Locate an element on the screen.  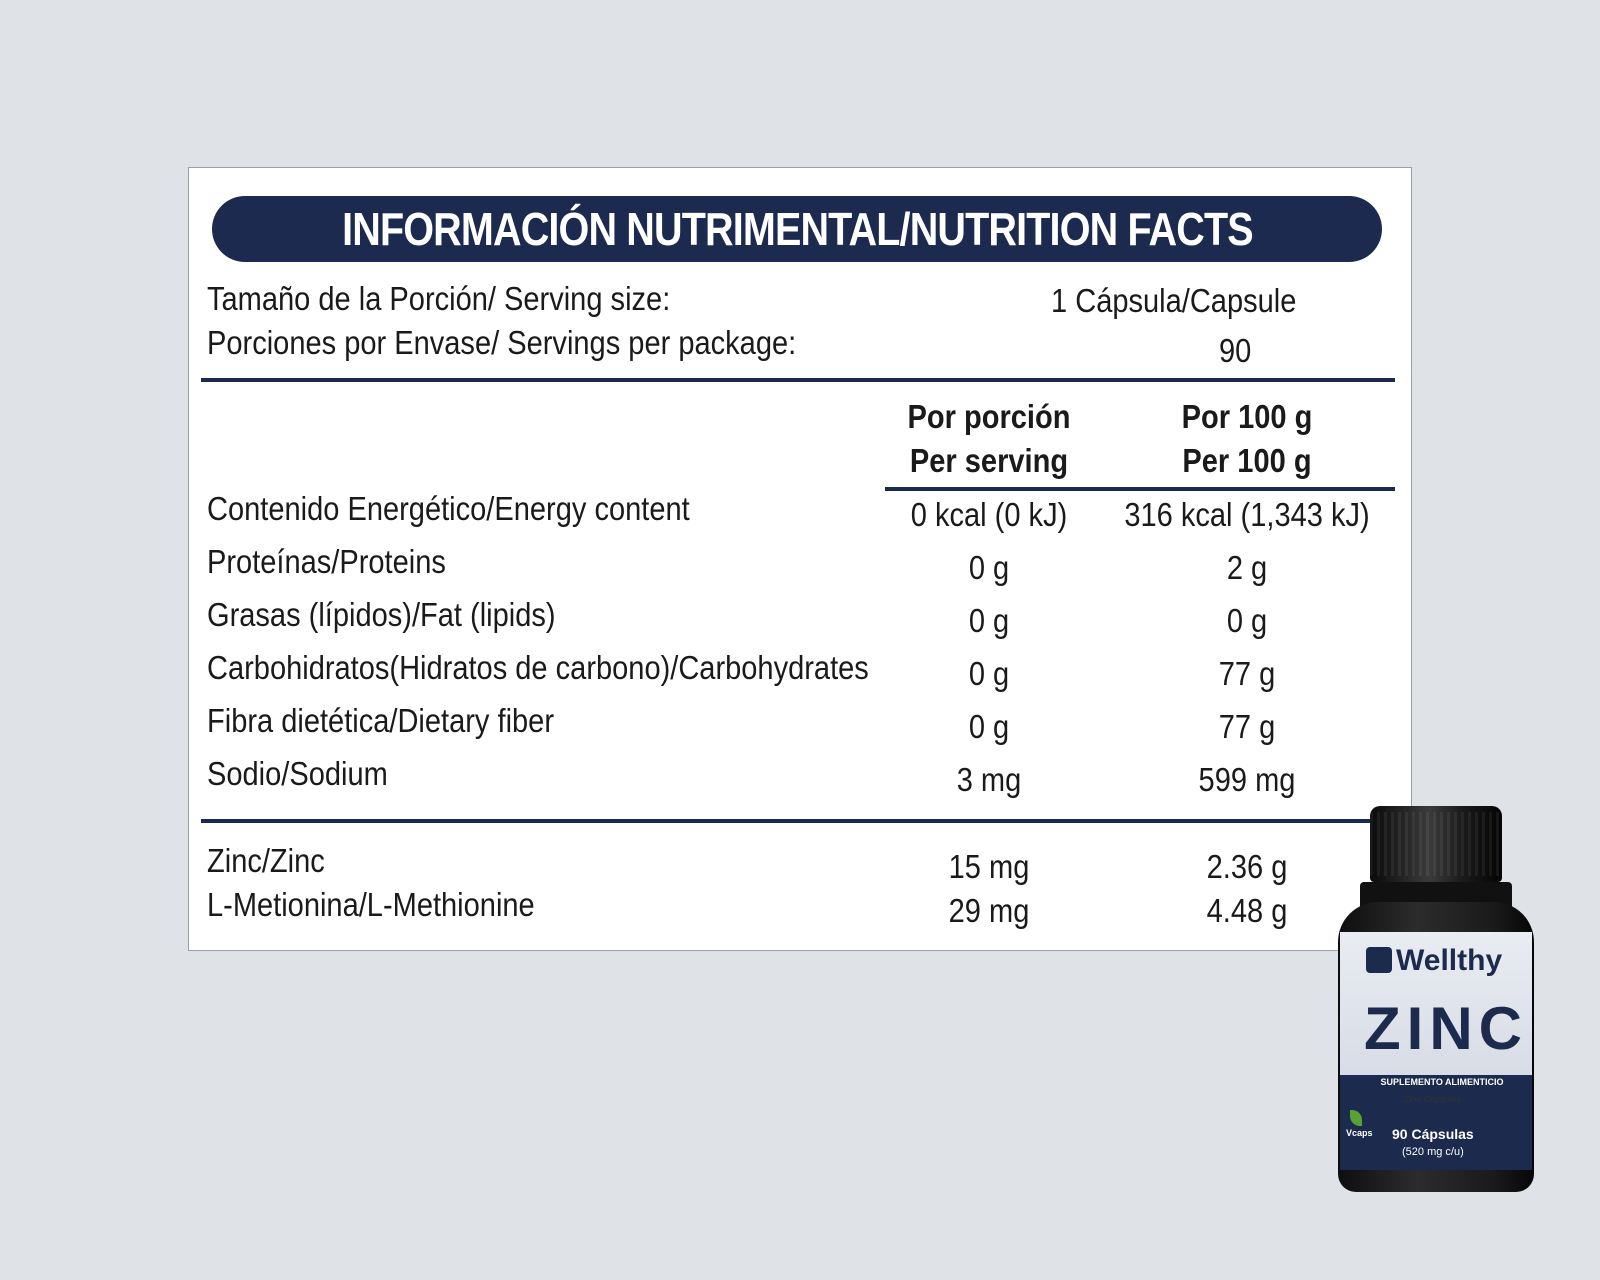
row-per-100g: 0 g is located at coordinates (1247, 620).